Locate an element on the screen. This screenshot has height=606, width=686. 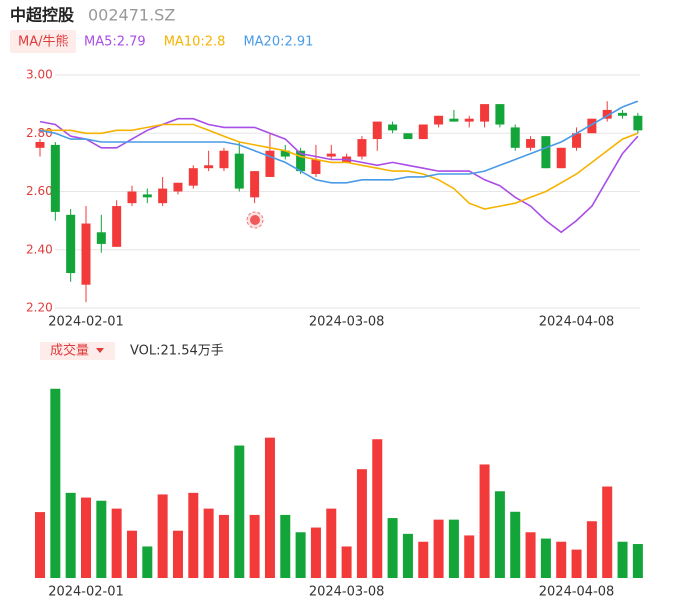
indicator-tab-label: MA/牛熊 is located at coordinates (43, 42).